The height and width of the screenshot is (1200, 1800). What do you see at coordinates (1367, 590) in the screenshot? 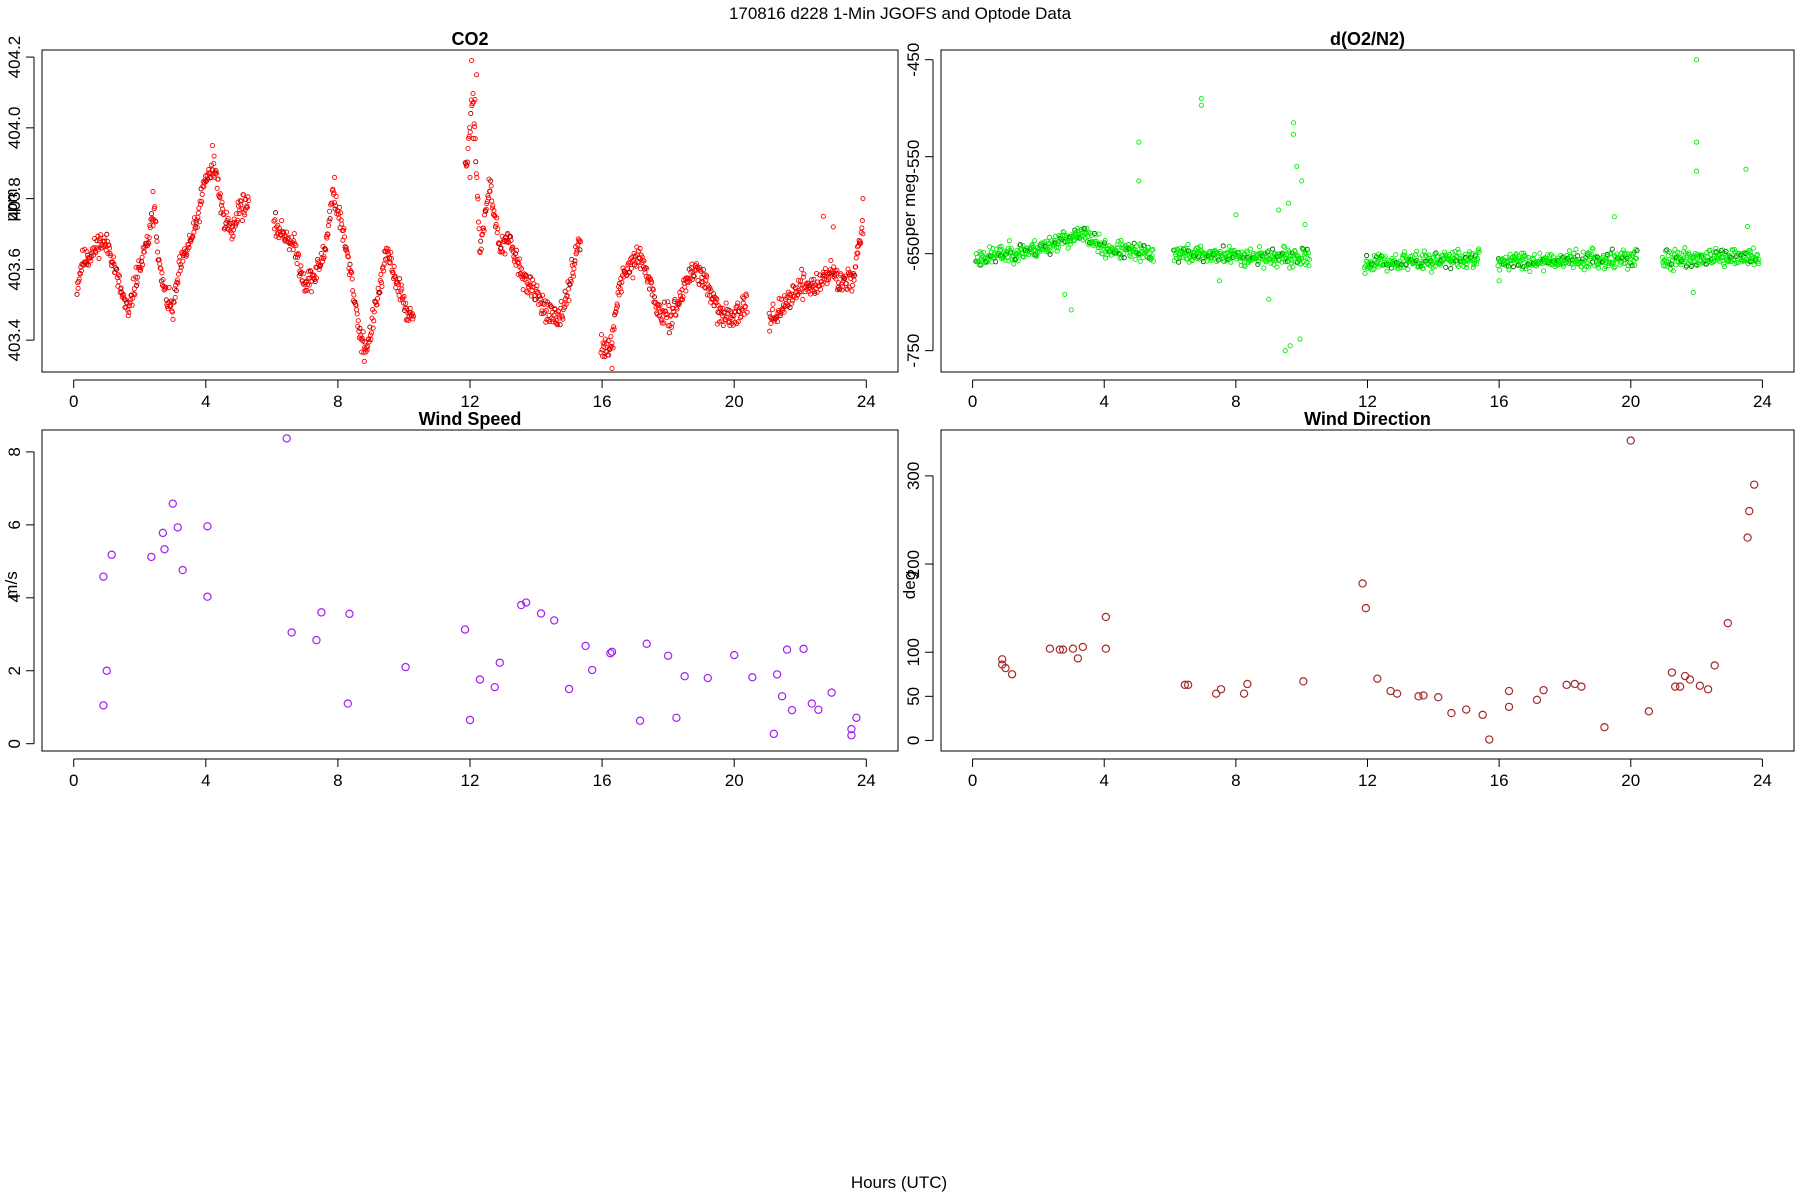
I see `plot-frame` at bounding box center [1367, 590].